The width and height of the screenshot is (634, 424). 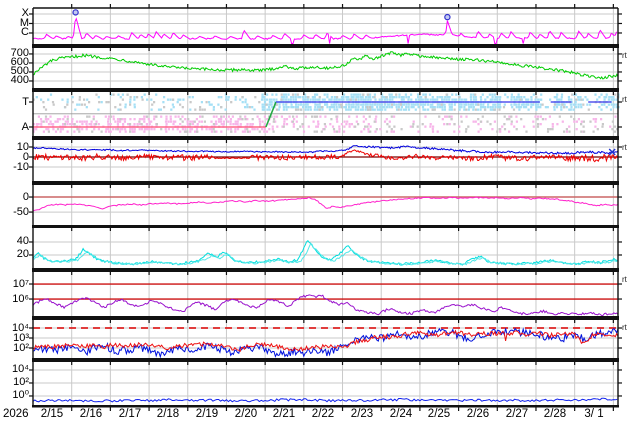 What do you see at coordinates (555, 414) in the screenshot?
I see `x-tick-label: 2/28` at bounding box center [555, 414].